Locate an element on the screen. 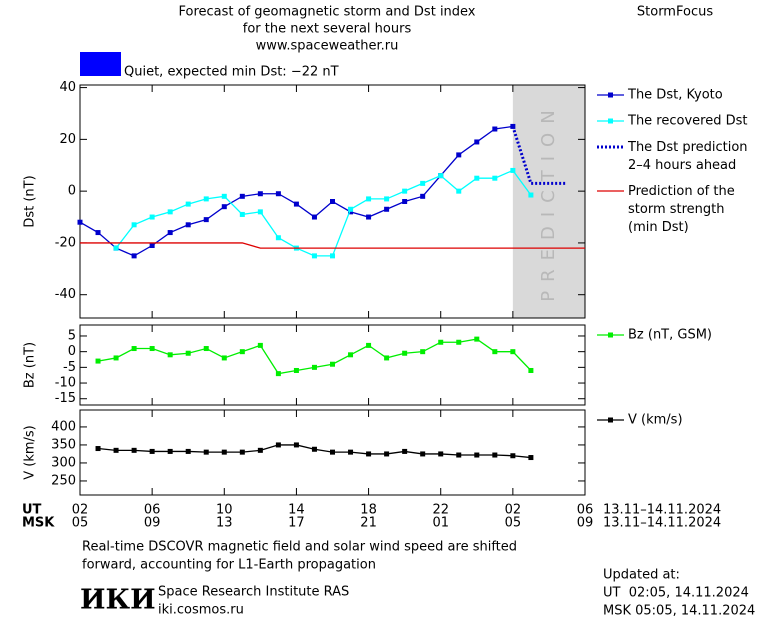 The width and height of the screenshot is (760, 620). site: iki.cosmos.ru is located at coordinates (201, 610).